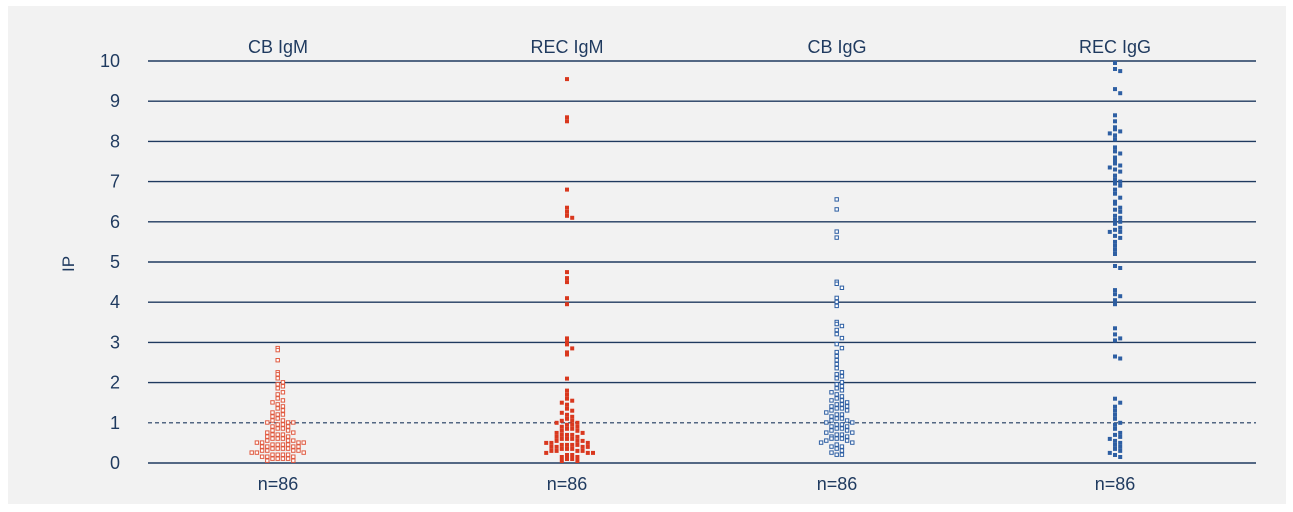 The width and height of the screenshot is (1293, 512). What do you see at coordinates (115, 342) in the screenshot?
I see `y-tick-label-3: 3` at bounding box center [115, 342].